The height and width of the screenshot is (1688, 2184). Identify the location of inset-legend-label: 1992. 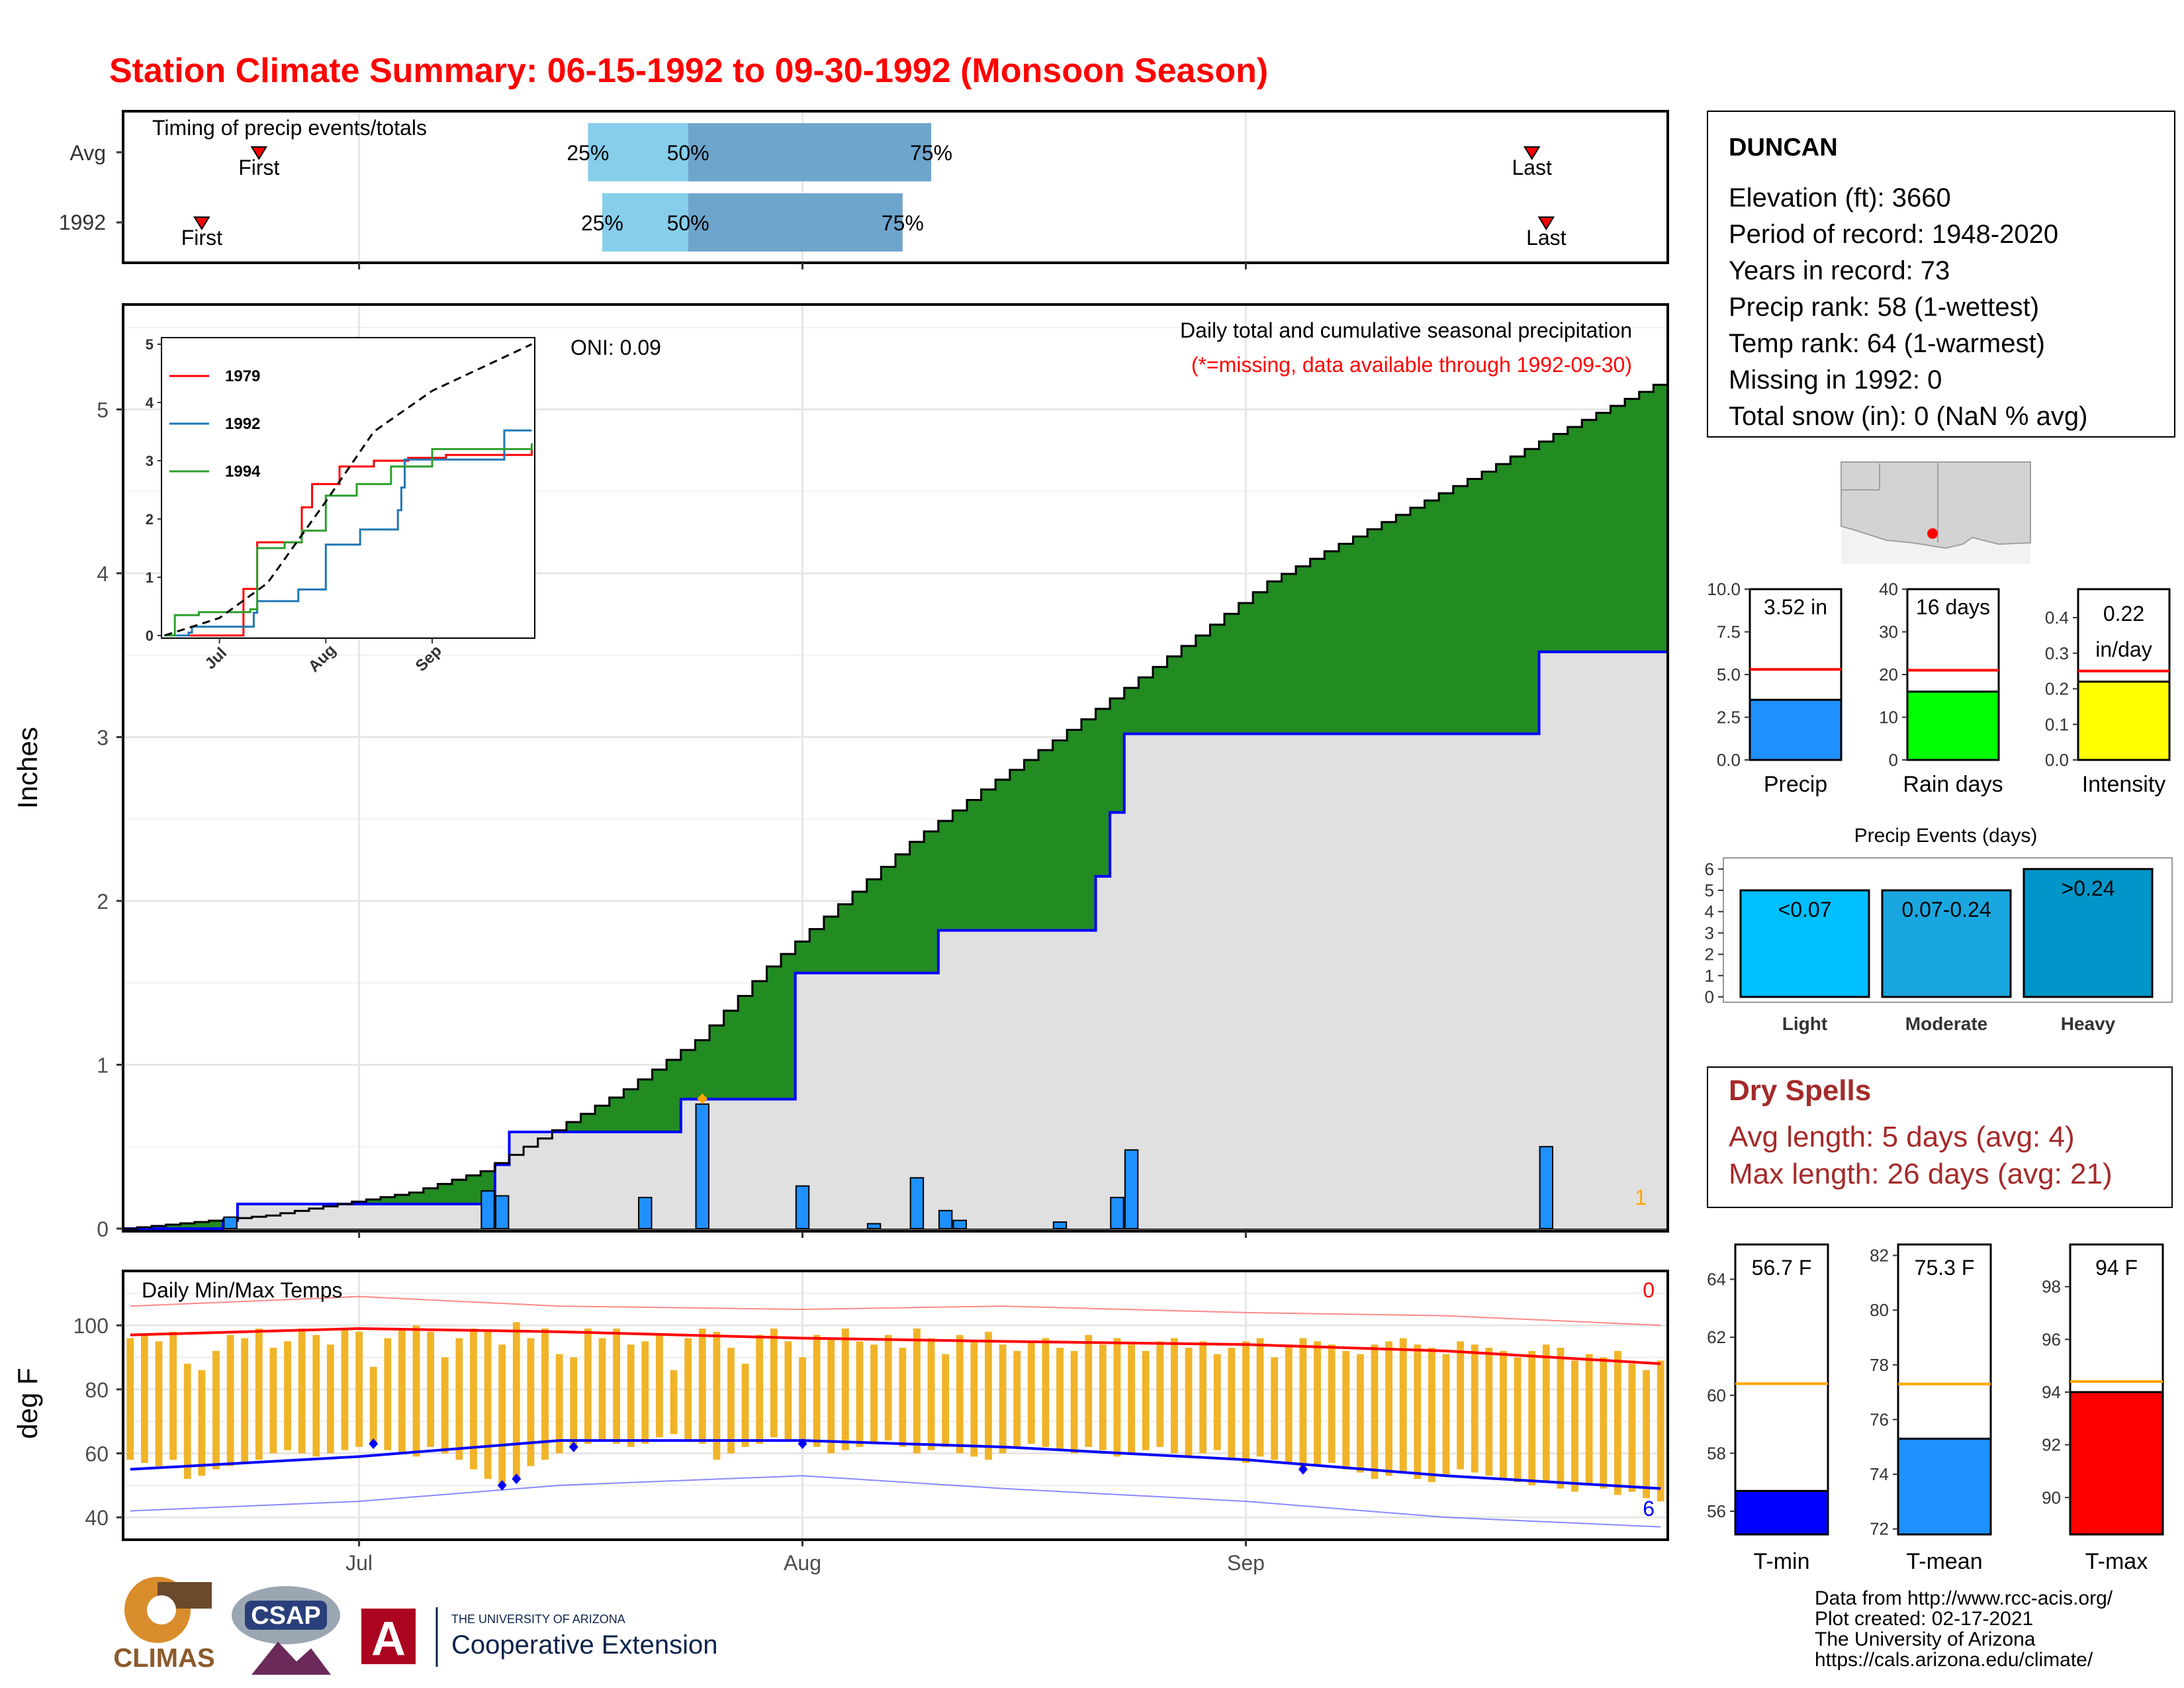
(242, 424).